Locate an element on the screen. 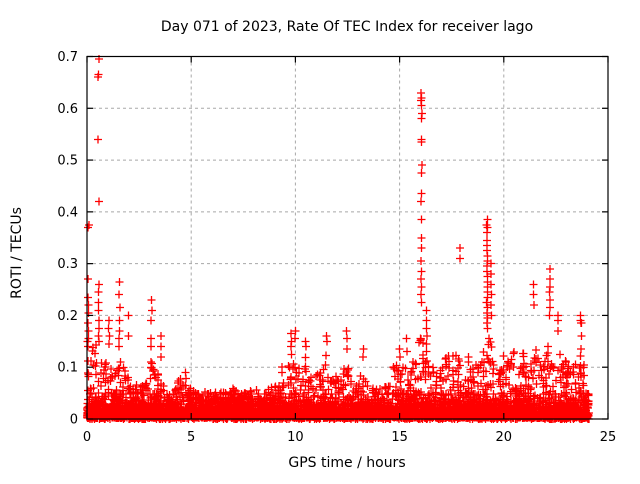 This screenshot has height=484, width=640. x-tick-label-15: 15 is located at coordinates (399, 437).